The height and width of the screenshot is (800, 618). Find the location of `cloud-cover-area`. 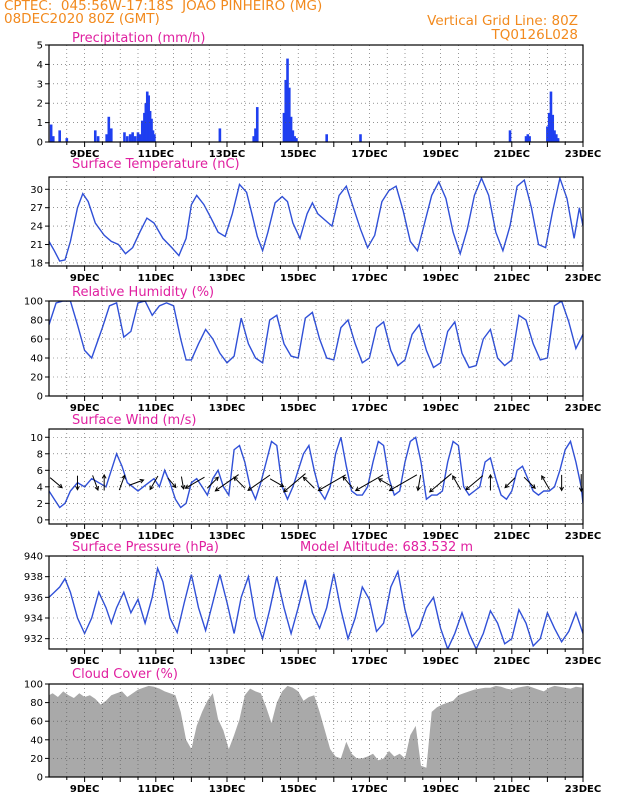

cloud-cover-area is located at coordinates (316, 731).